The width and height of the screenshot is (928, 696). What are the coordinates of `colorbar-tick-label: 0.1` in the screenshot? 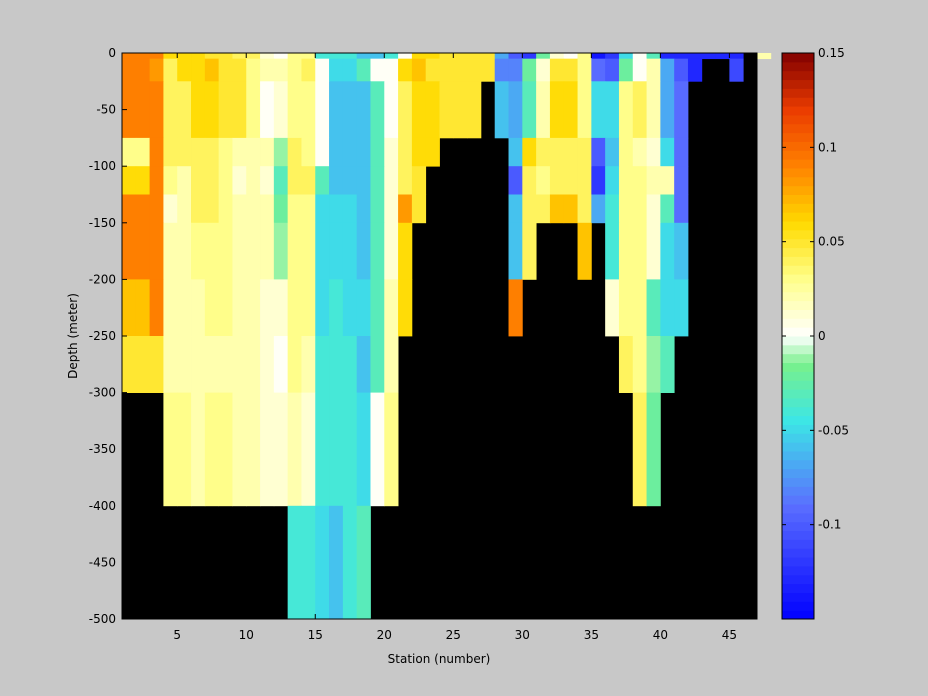 It's located at (827, 147).